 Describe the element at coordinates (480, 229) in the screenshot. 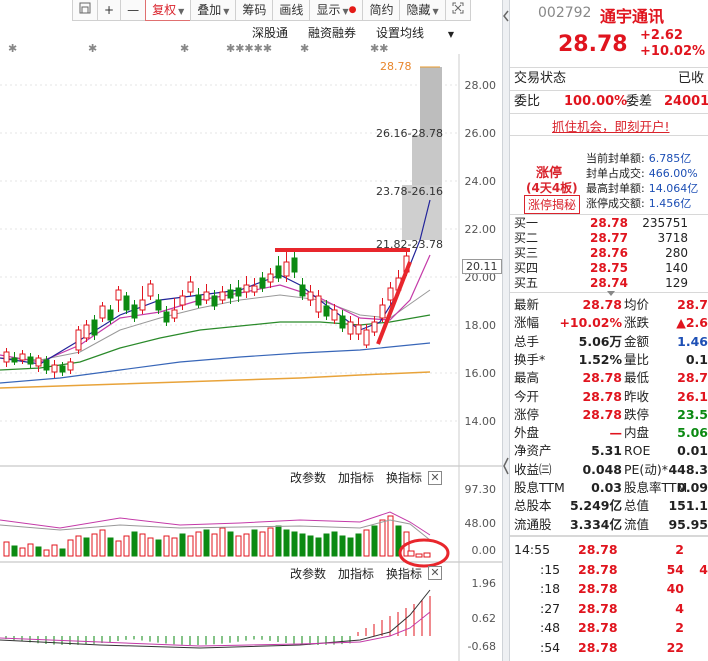

I see `price-axis-label: 22.00` at that location.